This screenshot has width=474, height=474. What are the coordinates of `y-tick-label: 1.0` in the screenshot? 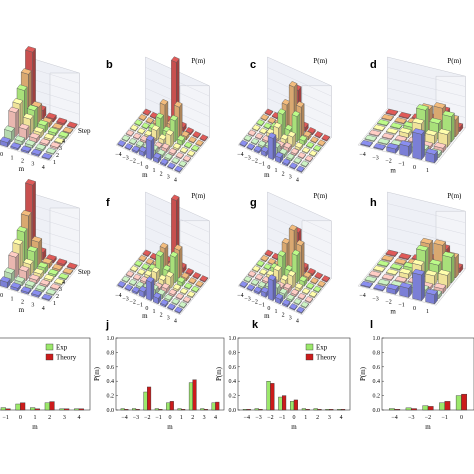 It's located at (377, 339).